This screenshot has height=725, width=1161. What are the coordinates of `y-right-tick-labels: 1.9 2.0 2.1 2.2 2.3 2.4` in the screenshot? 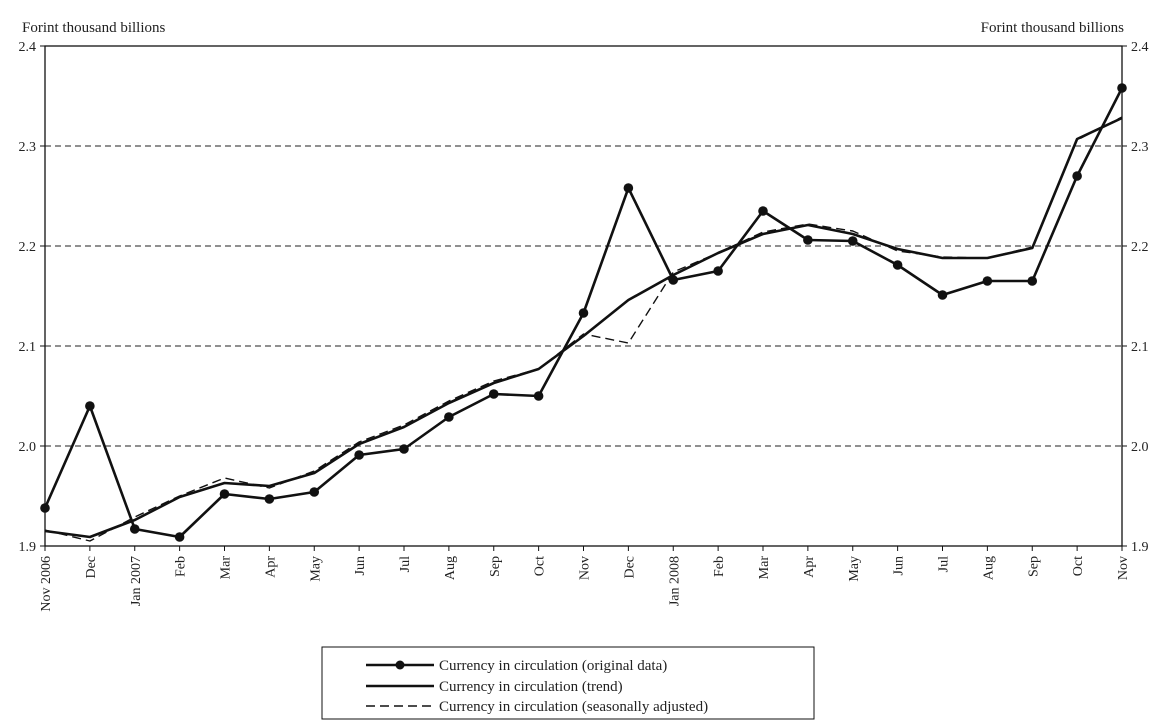 It's located at (1140, 297).